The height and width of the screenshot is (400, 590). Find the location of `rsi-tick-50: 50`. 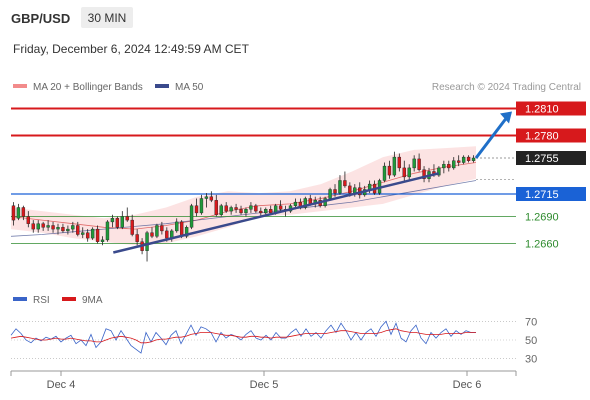

rsi-tick-50: 50 is located at coordinates (531, 341).